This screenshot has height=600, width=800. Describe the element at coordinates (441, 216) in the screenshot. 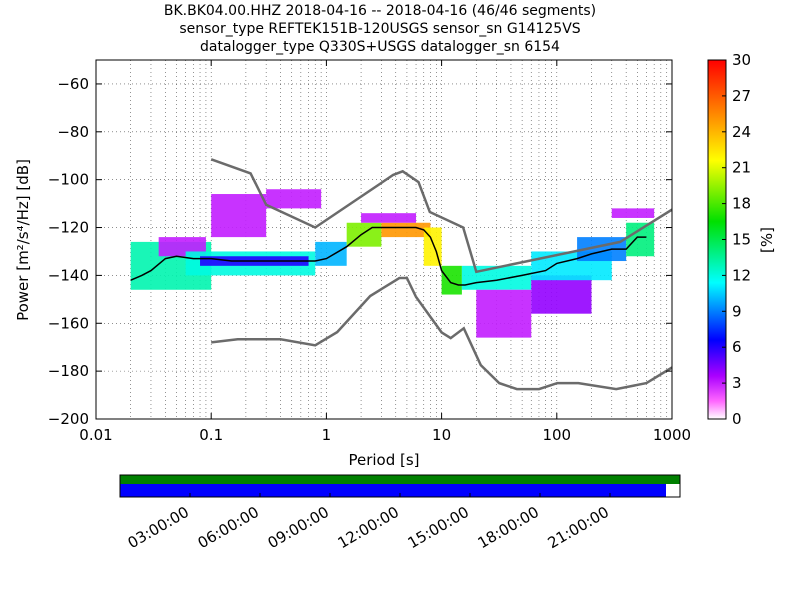

I see `new-high-noise-model-line` at that location.